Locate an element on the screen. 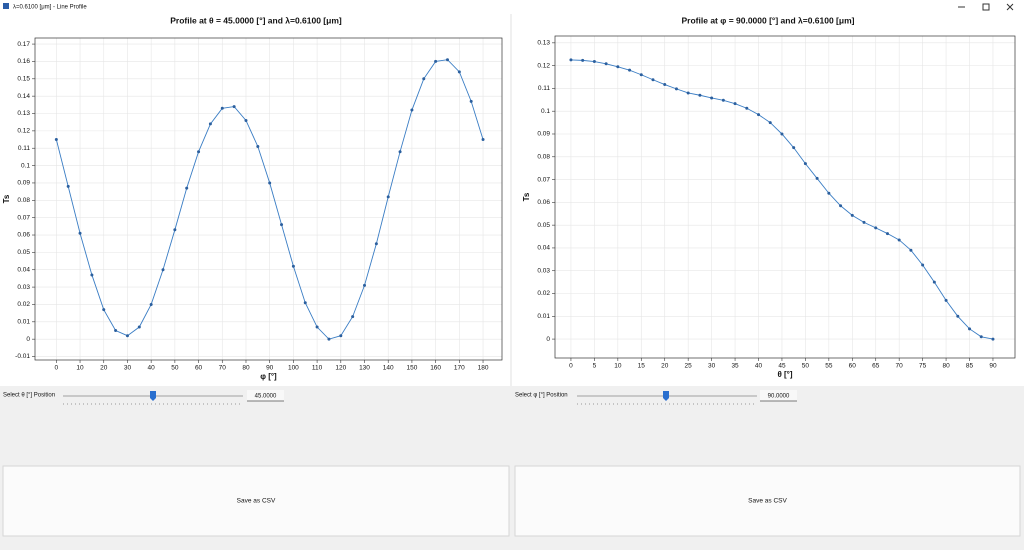 The height and width of the screenshot is (550, 1024). x-tick-label: 85 is located at coordinates (970, 366).